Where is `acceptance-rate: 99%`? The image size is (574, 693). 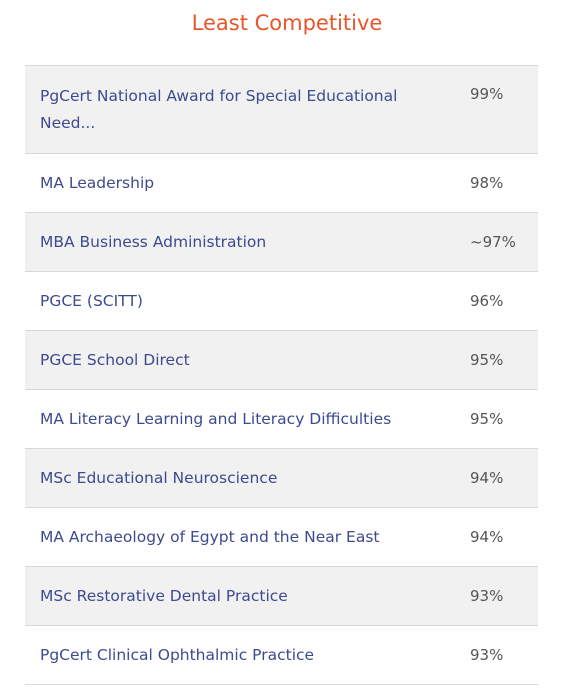 acceptance-rate: 99% is located at coordinates (487, 94).